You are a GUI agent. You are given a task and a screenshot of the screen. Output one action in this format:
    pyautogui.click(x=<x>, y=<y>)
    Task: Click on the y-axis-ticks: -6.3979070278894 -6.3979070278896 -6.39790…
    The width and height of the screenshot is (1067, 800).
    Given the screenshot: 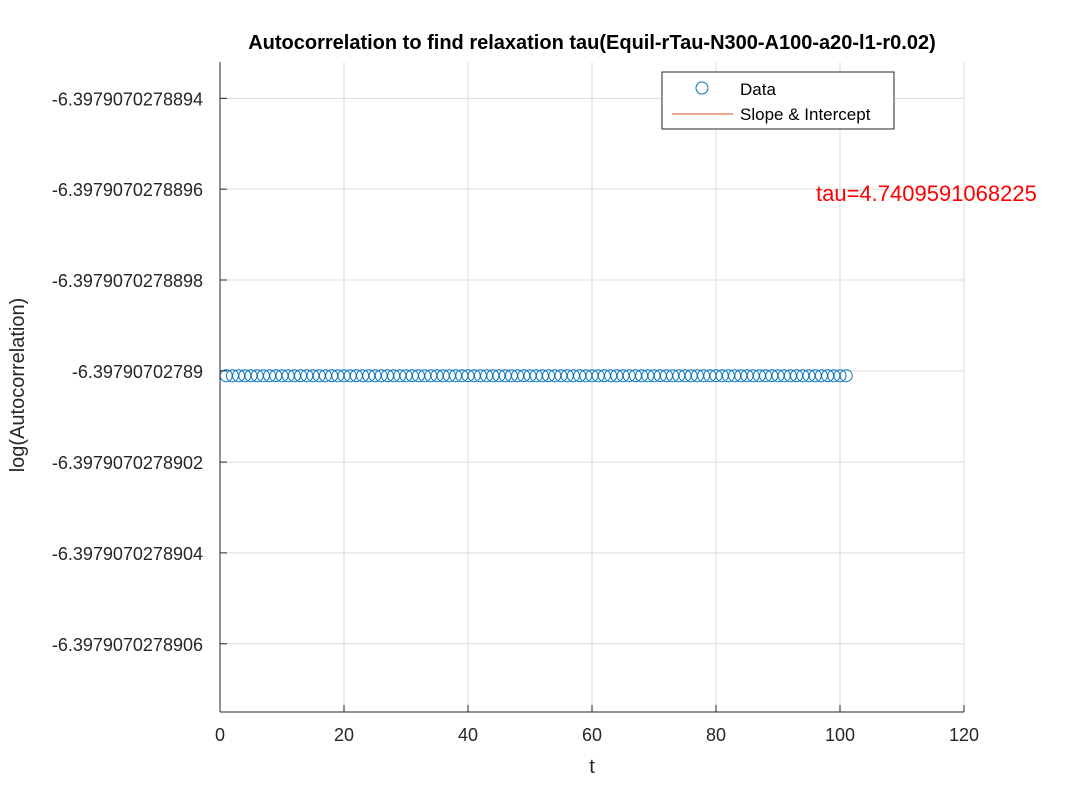 What is the action you would take?
    pyautogui.click(x=139, y=372)
    